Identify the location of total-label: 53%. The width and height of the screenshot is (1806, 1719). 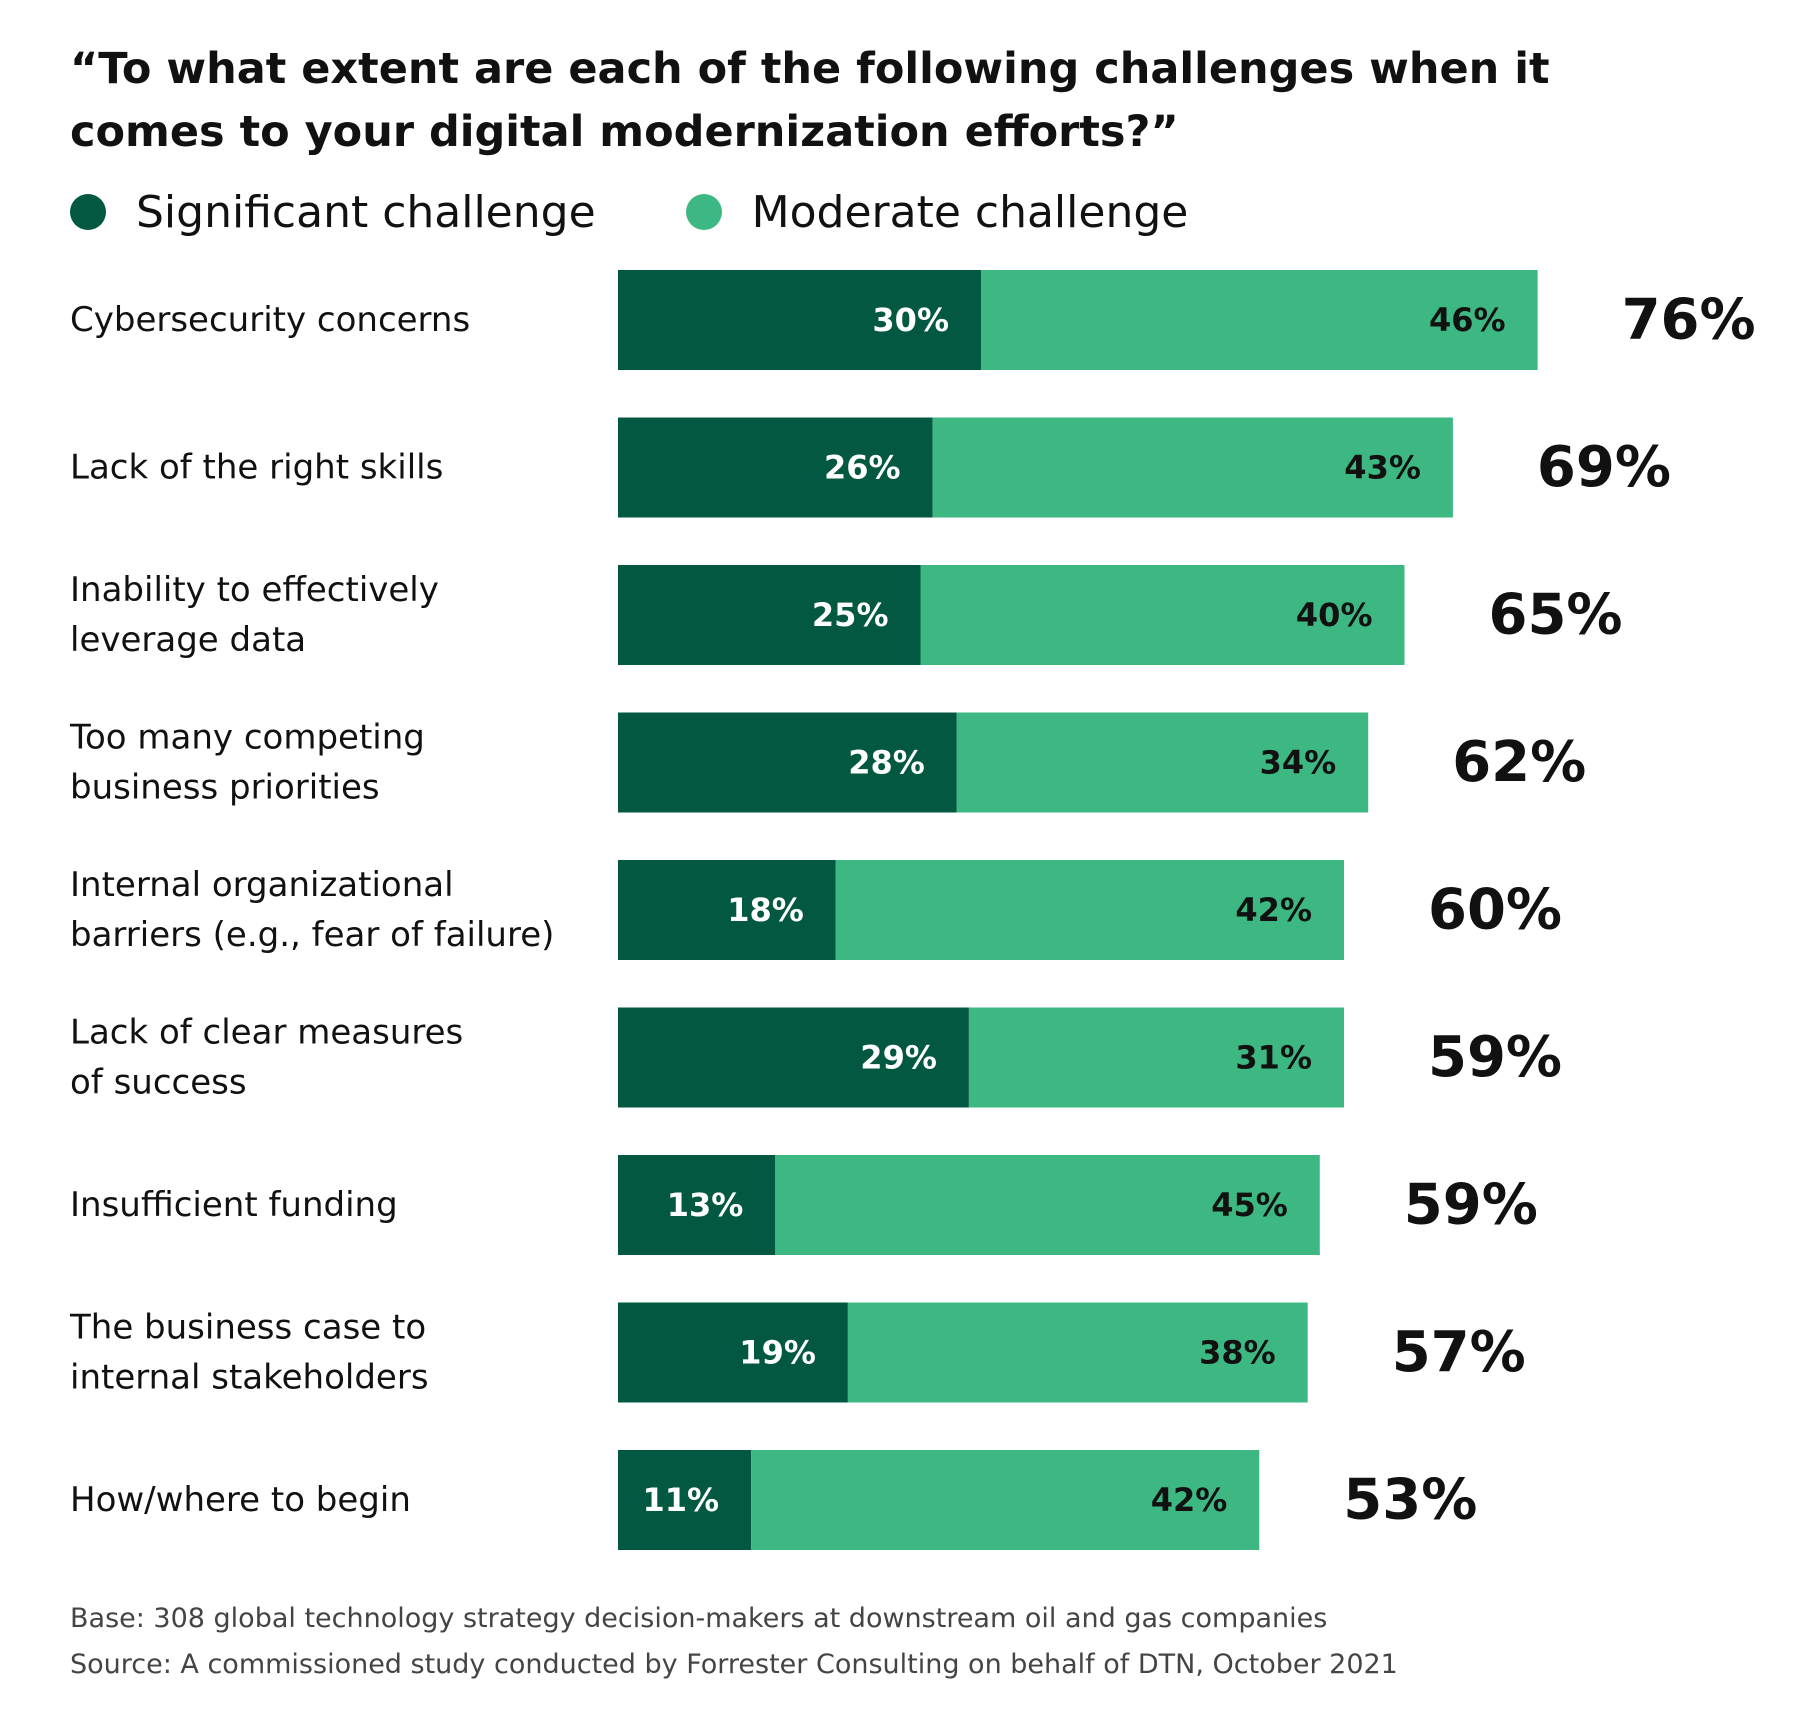
(1410, 1500).